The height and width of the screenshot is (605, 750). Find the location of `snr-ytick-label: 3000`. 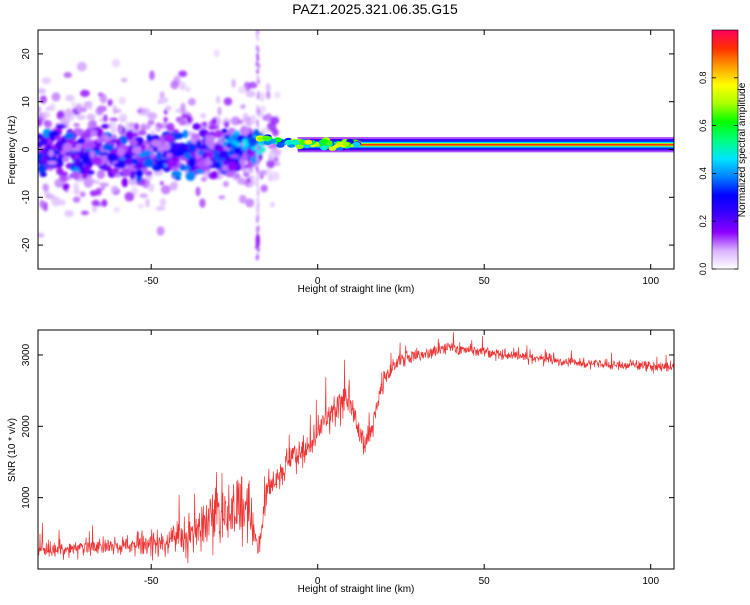

snr-ytick-label: 3000 is located at coordinates (26, 354).